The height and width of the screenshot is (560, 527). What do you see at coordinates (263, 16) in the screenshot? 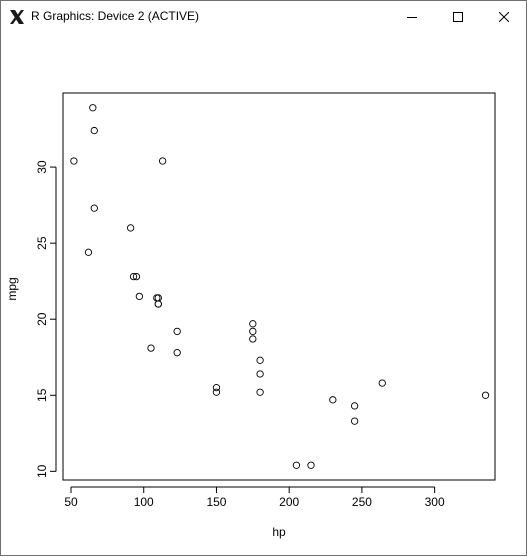
I see `title-bar: R Graphics: Device 2 (ACTIVE)` at bounding box center [263, 16].